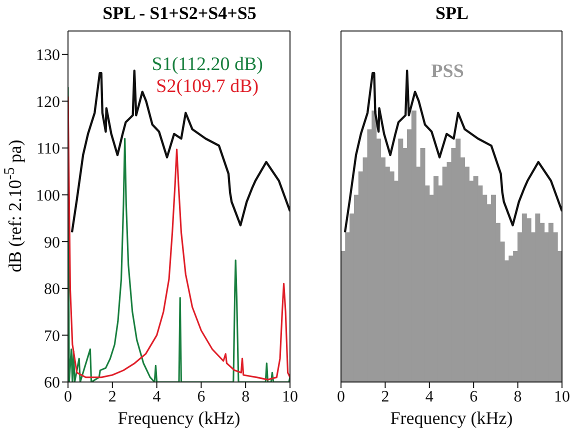  What do you see at coordinates (180, 13) in the screenshot?
I see `chart-title: SPL - S1+S2+S4+S5` at bounding box center [180, 13].